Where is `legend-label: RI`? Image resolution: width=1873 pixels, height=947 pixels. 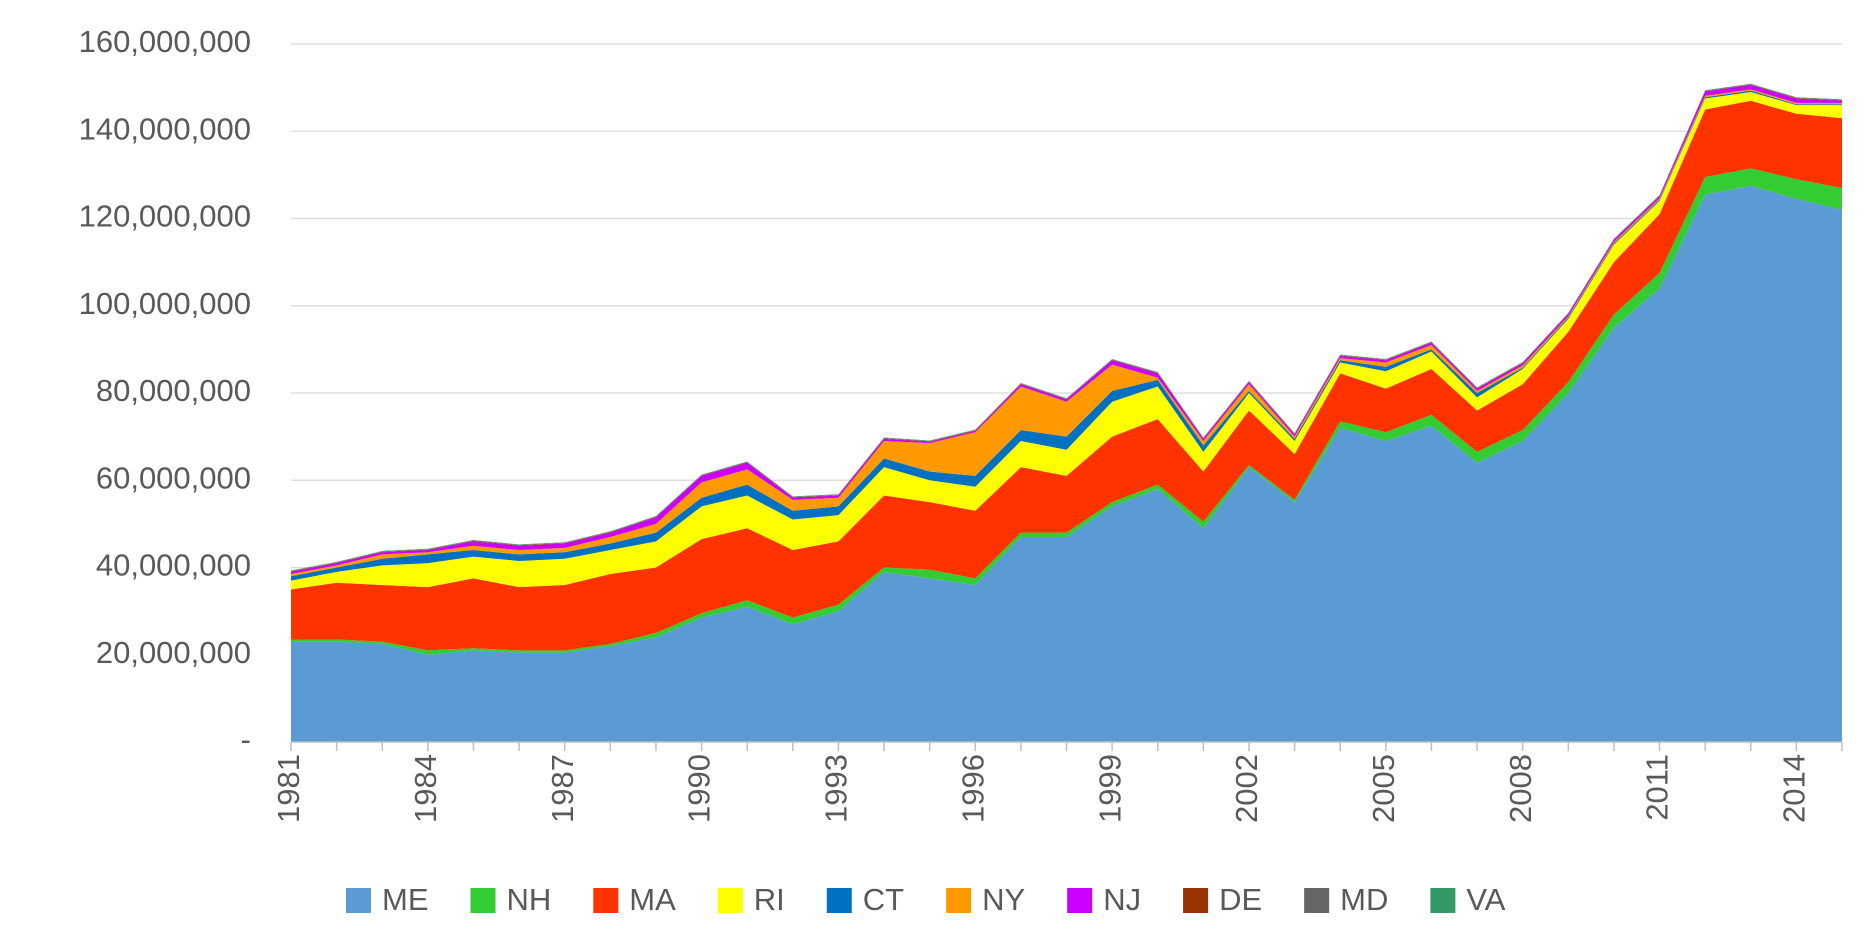
legend-label: RI is located at coordinates (769, 899).